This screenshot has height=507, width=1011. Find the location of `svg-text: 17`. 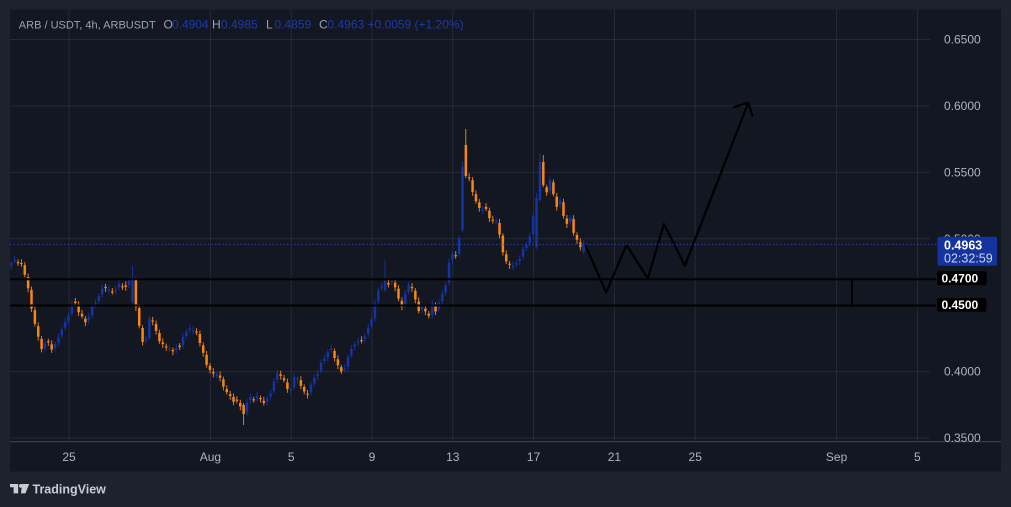

svg-text: 17 is located at coordinates (534, 457).